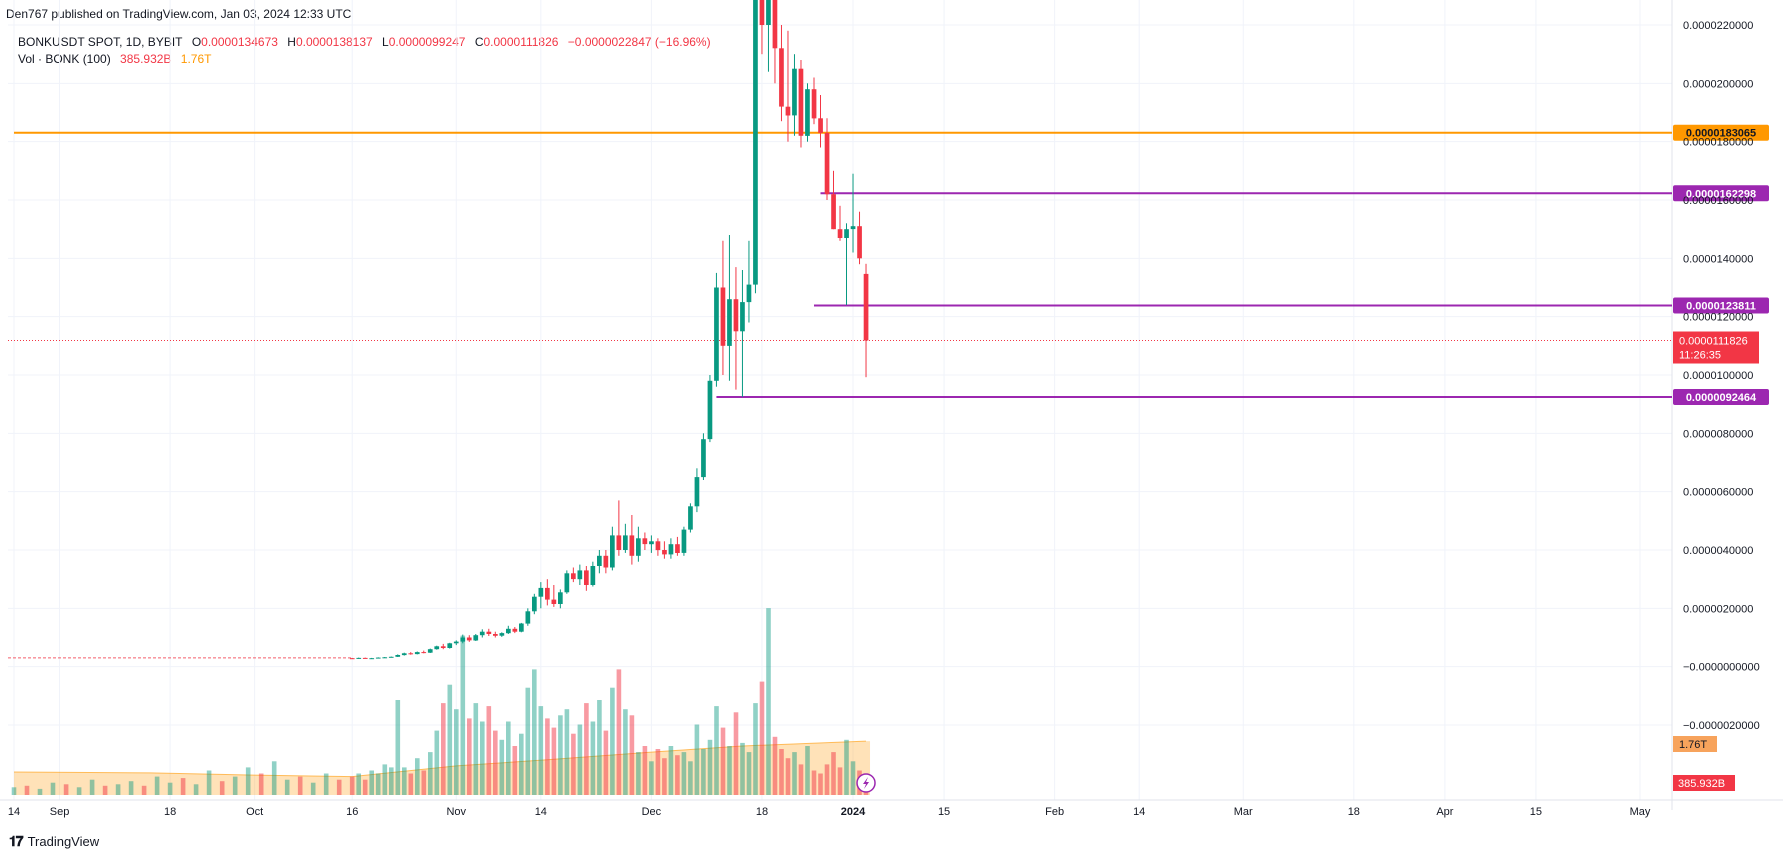  I want to click on volume-legend-row: Vol · BONK (100) 385.932B 1.76T, so click(364, 59).